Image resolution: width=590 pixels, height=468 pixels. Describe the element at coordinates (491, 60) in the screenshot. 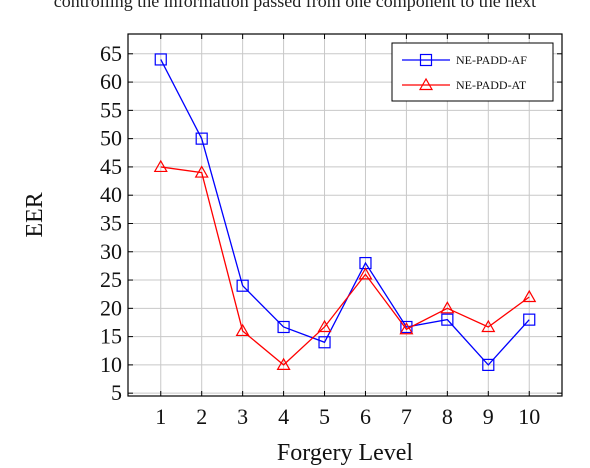

I see `legend-label: NE-PADD-AF` at that location.